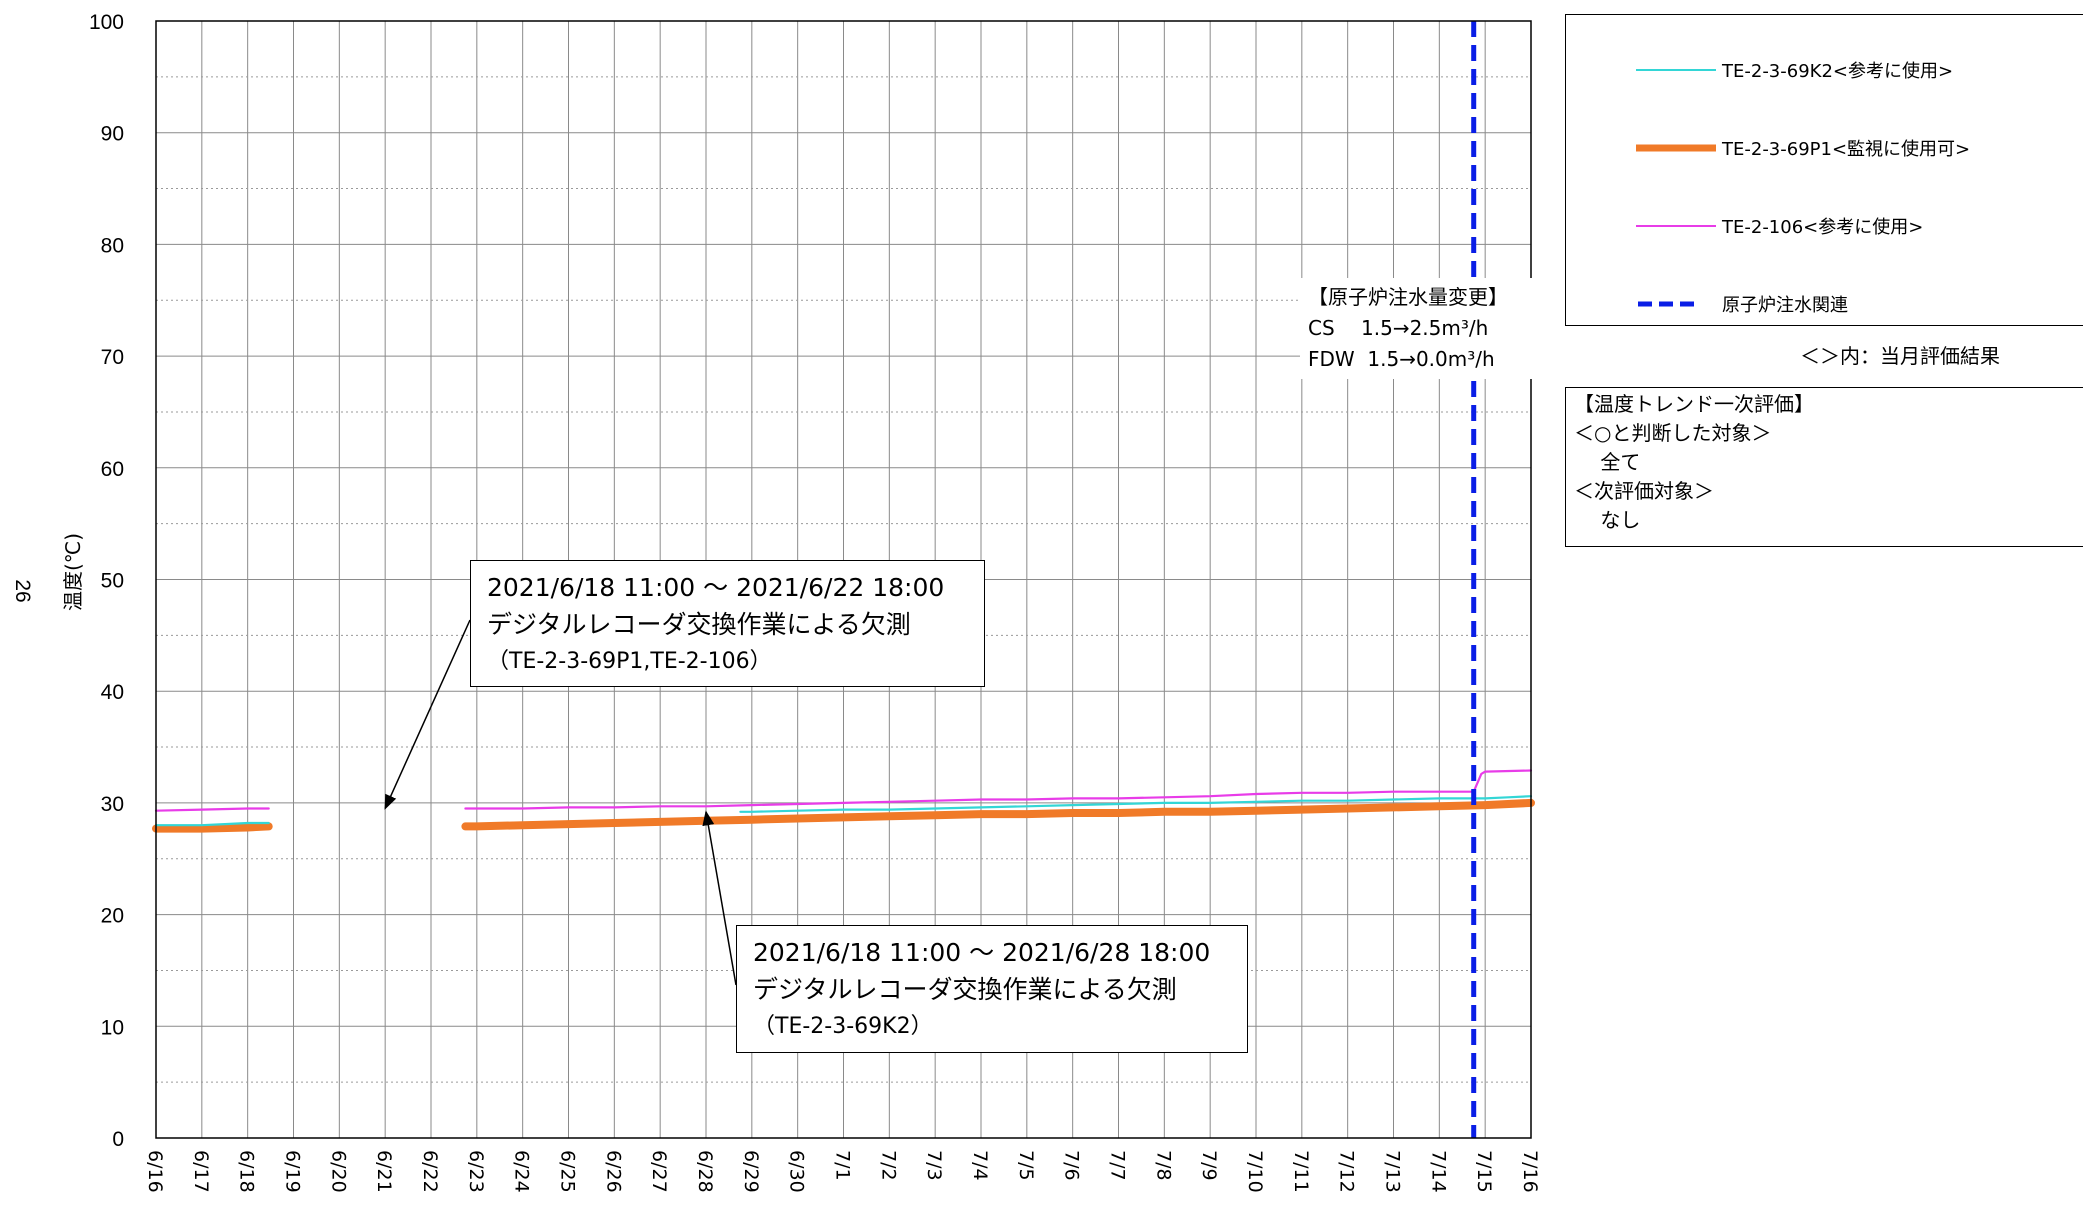 Image resolution: width=2083 pixels, height=1217 pixels. I want to click on evaluation-title: 【温度トレンド一次評価】, so click(1694, 404).